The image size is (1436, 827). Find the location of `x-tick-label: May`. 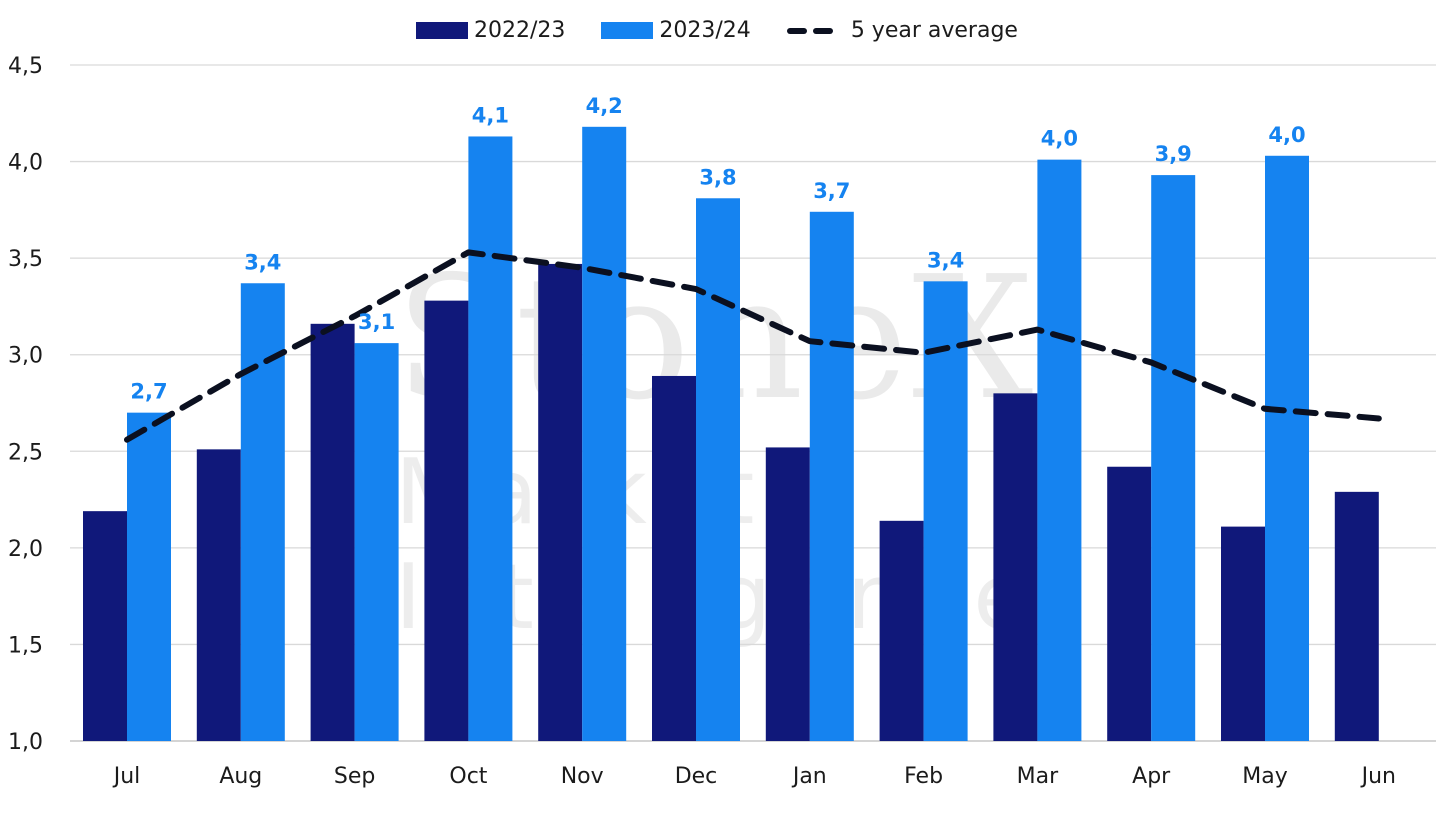

x-tick-label: May is located at coordinates (1264, 776).